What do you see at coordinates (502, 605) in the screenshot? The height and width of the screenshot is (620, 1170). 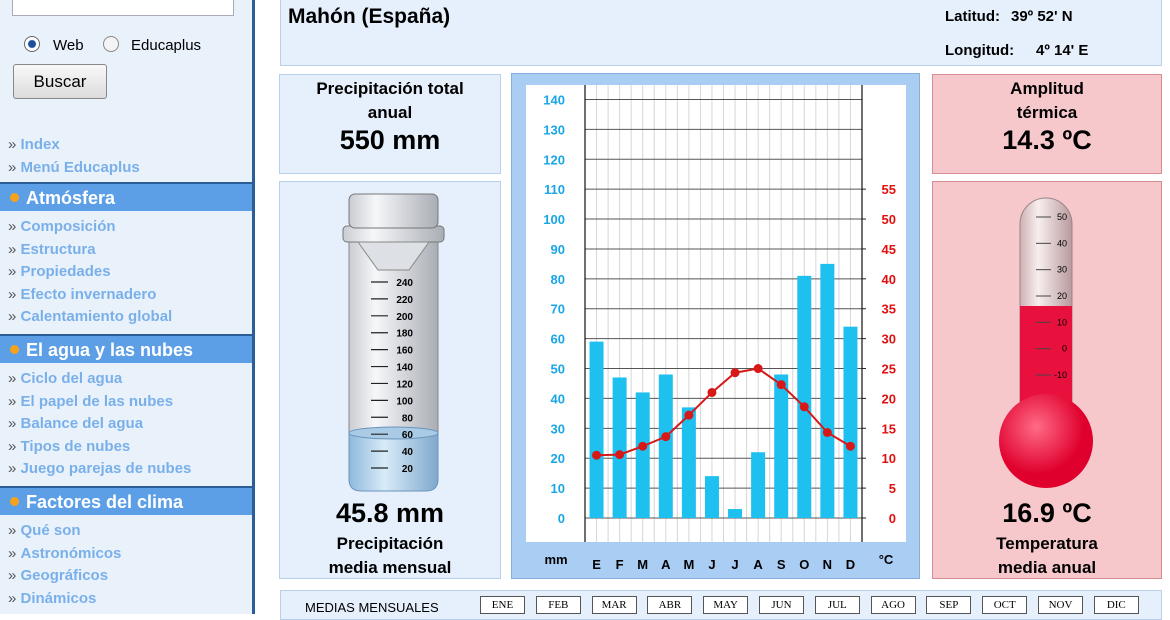 I see `month-button: ENE` at bounding box center [502, 605].